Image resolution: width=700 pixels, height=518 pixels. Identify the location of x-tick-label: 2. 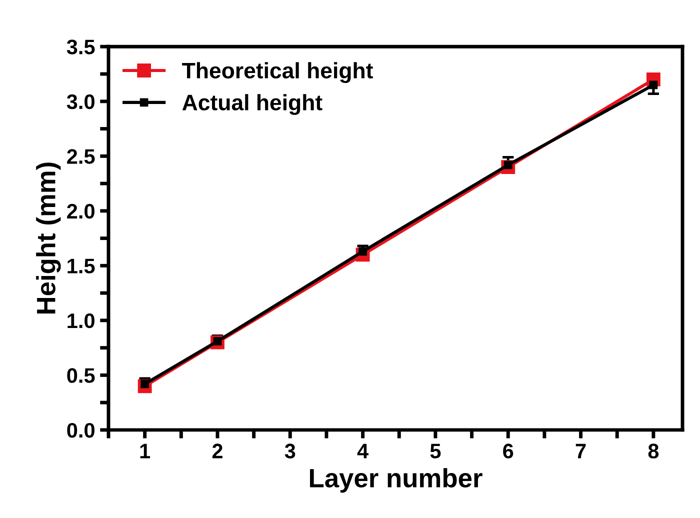
(217, 451).